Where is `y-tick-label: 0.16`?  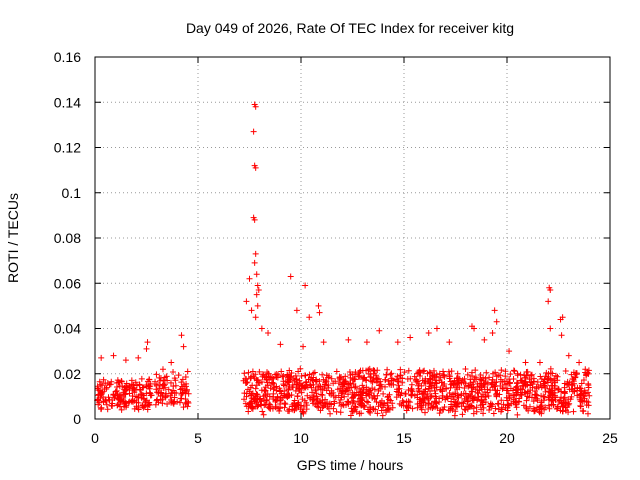
y-tick-label: 0.16 is located at coordinates (67, 57).